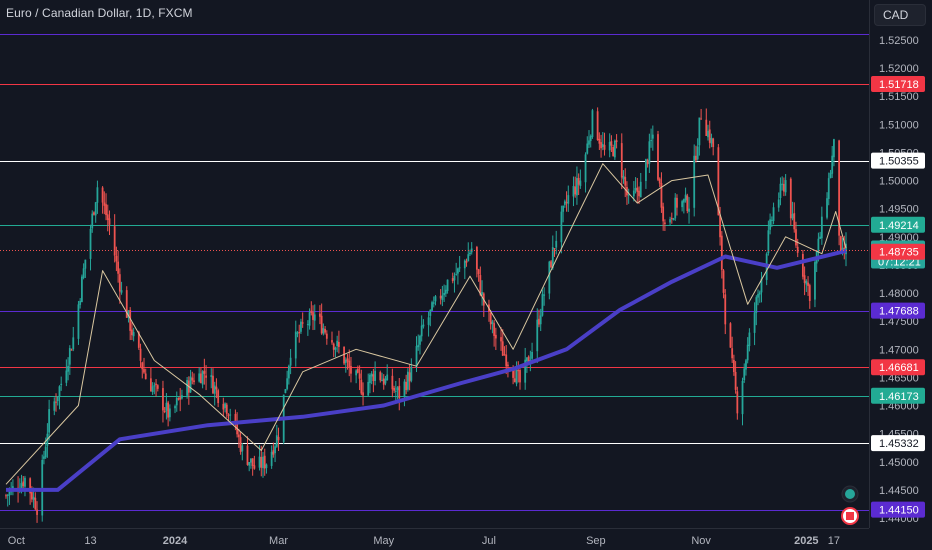  What do you see at coordinates (850, 494) in the screenshot?
I see `globe-icon` at bounding box center [850, 494].